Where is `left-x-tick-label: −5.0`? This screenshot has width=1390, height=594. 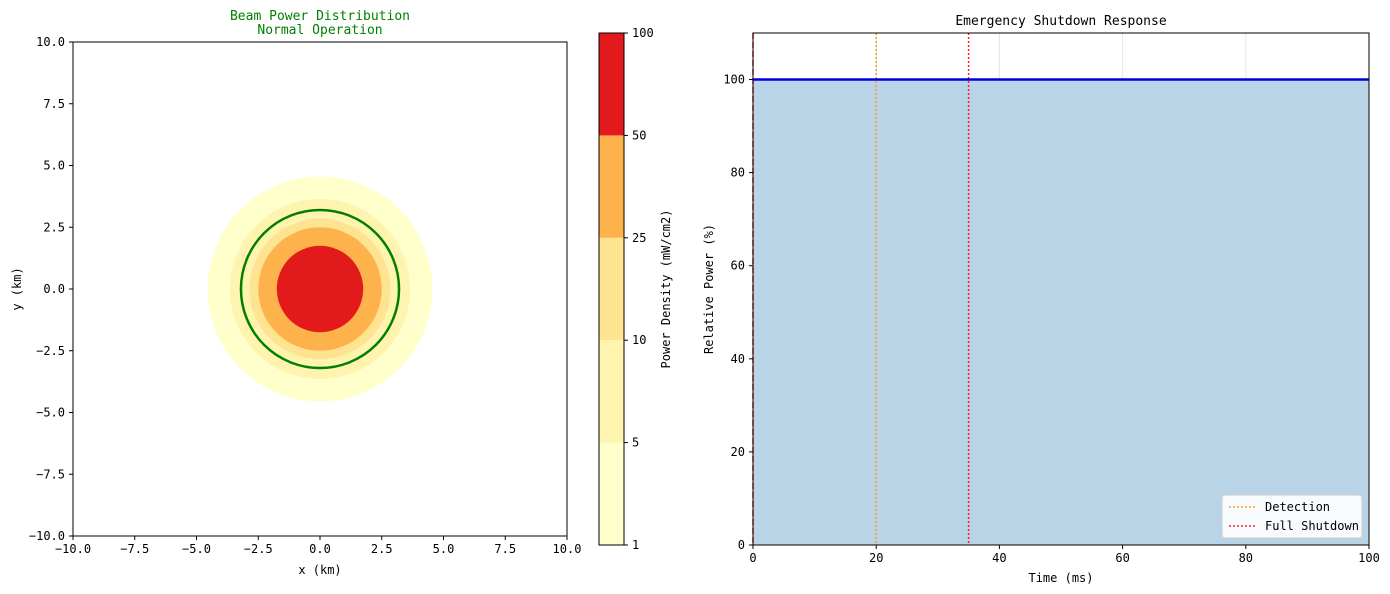 left-x-tick-label: −5.0 is located at coordinates (196, 549).